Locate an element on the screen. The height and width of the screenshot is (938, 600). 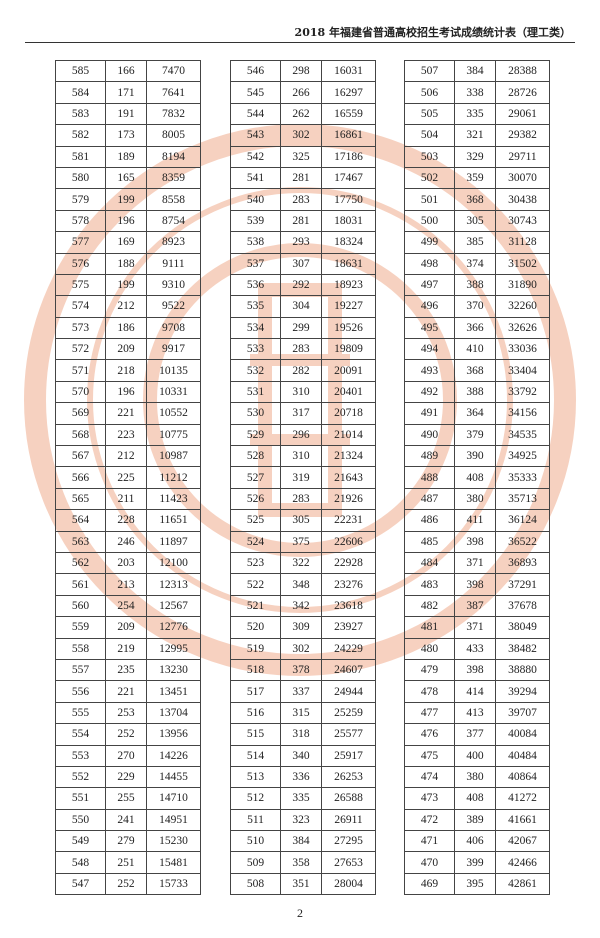
score-cell: 566 is located at coordinates (80, 477).